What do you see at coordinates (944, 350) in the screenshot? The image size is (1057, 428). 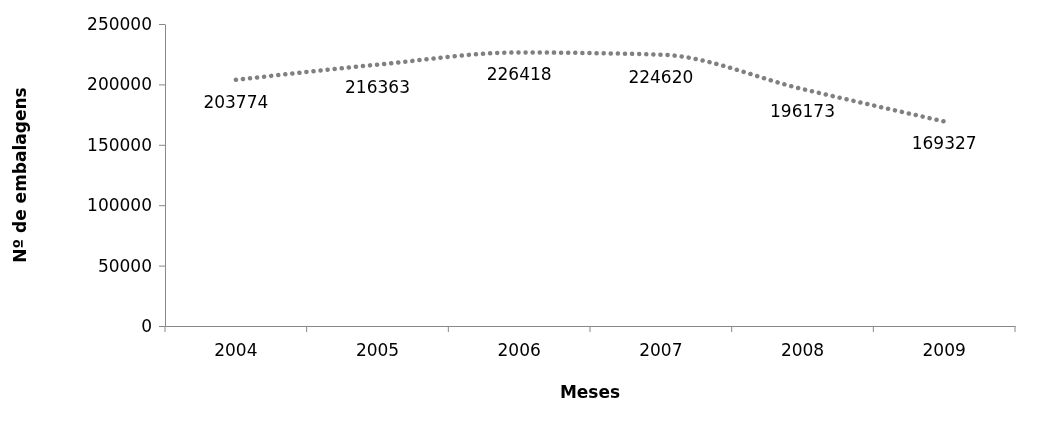 I see `x-tick-label: 2009` at bounding box center [944, 350].